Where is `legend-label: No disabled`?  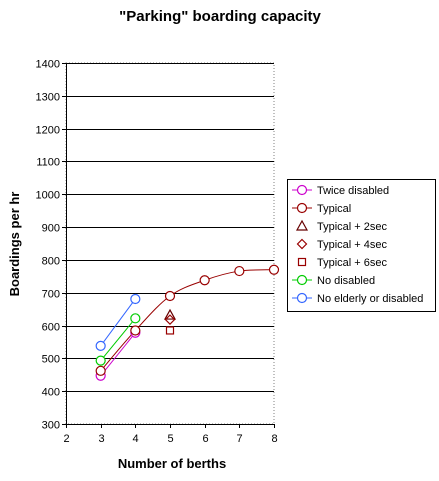 legend-label: No disabled is located at coordinates (346, 281).